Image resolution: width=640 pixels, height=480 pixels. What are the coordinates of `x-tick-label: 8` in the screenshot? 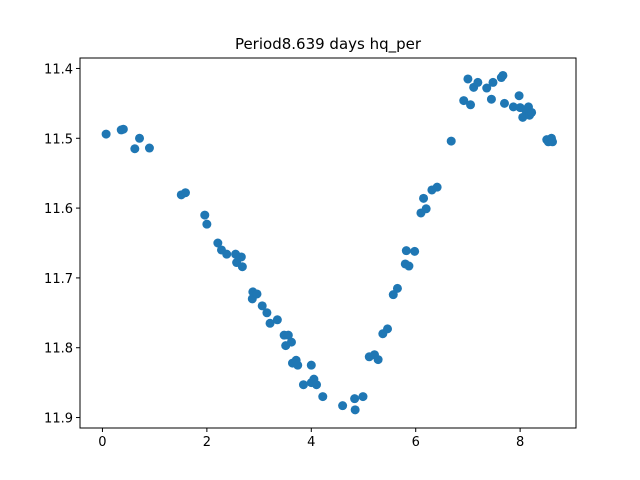 It's located at (520, 442).